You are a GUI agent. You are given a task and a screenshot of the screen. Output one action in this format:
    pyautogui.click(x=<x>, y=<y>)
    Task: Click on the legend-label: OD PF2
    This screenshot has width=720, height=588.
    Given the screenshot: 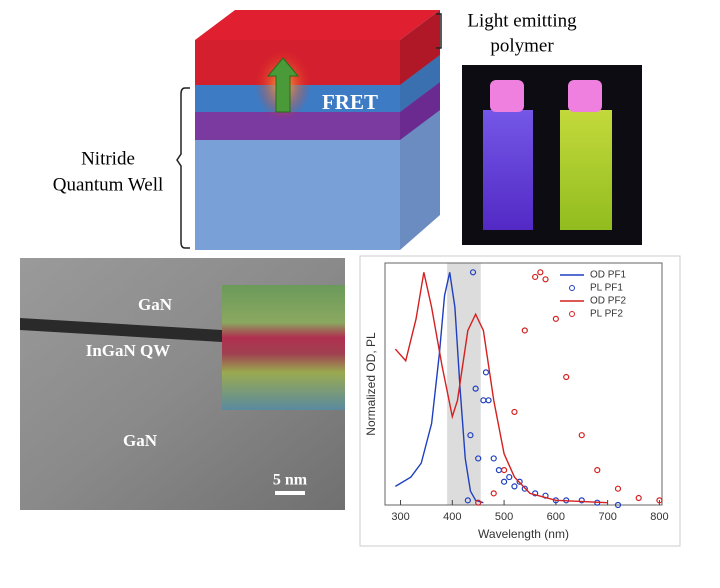 What is the action you would take?
    pyautogui.click(x=608, y=301)
    